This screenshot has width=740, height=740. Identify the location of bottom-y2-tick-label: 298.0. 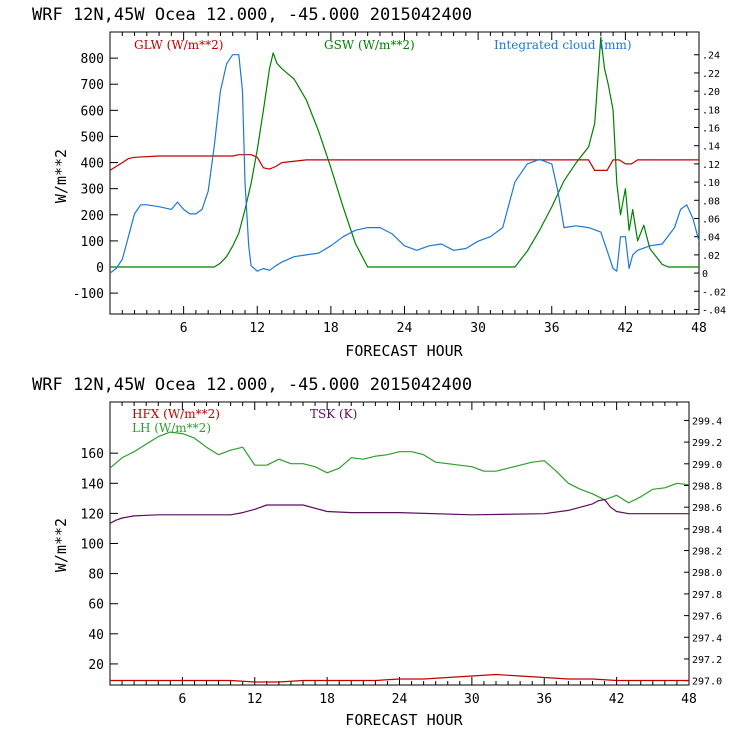
(707, 573).